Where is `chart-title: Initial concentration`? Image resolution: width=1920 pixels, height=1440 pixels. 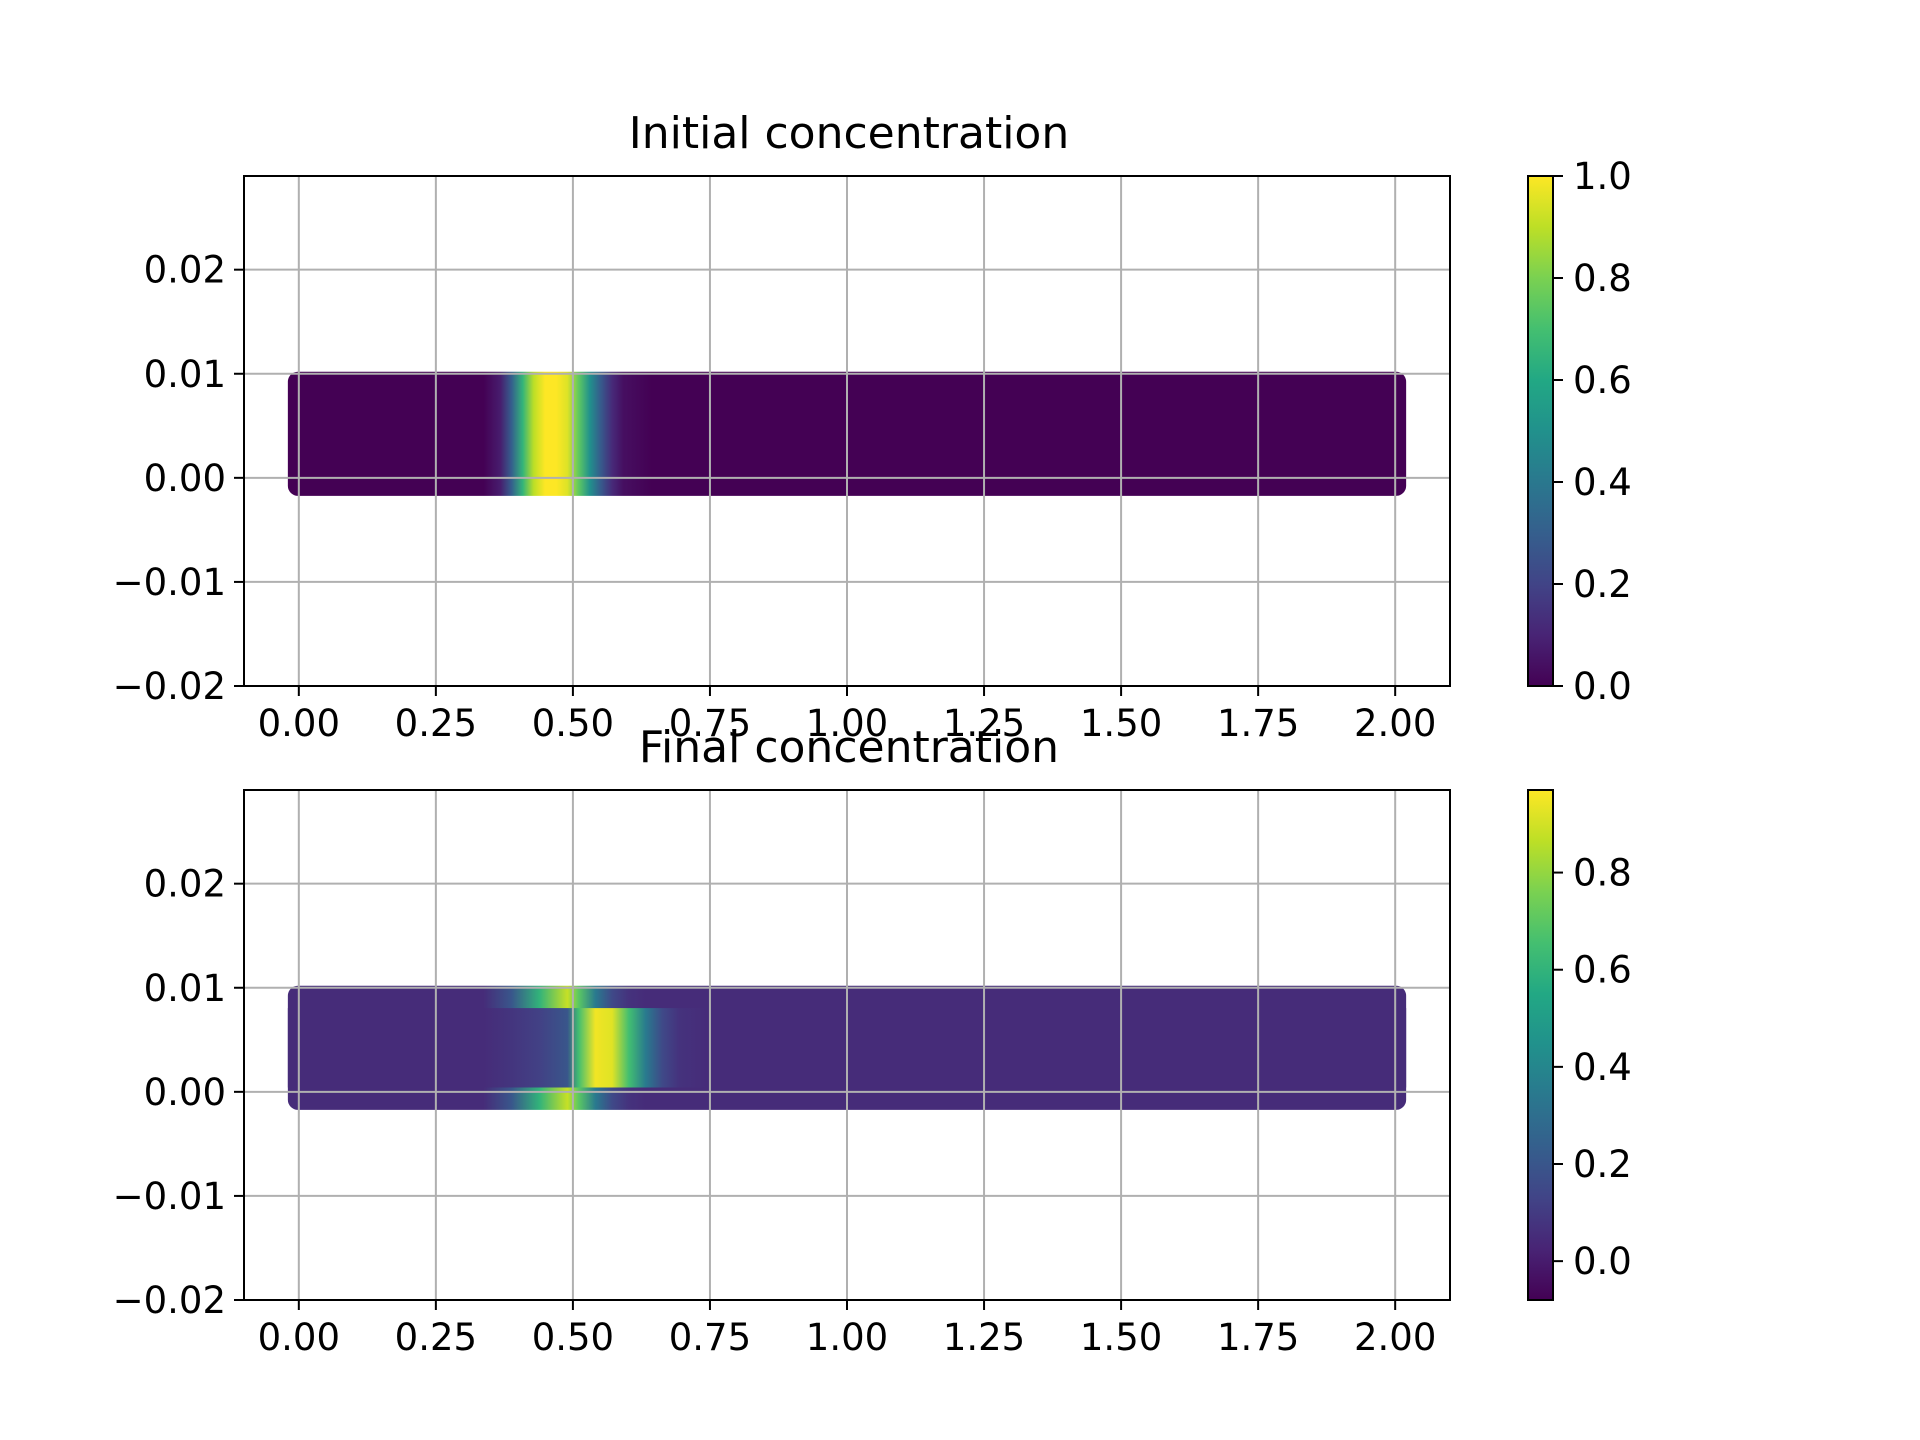 chart-title: Initial concentration is located at coordinates (849, 133).